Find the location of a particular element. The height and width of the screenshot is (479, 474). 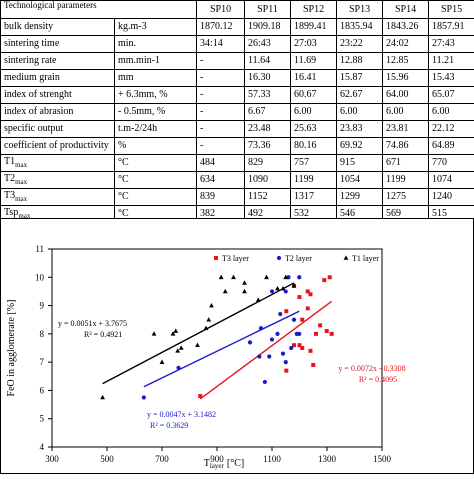

y-tick-label: 9 is located at coordinates (42, 306).